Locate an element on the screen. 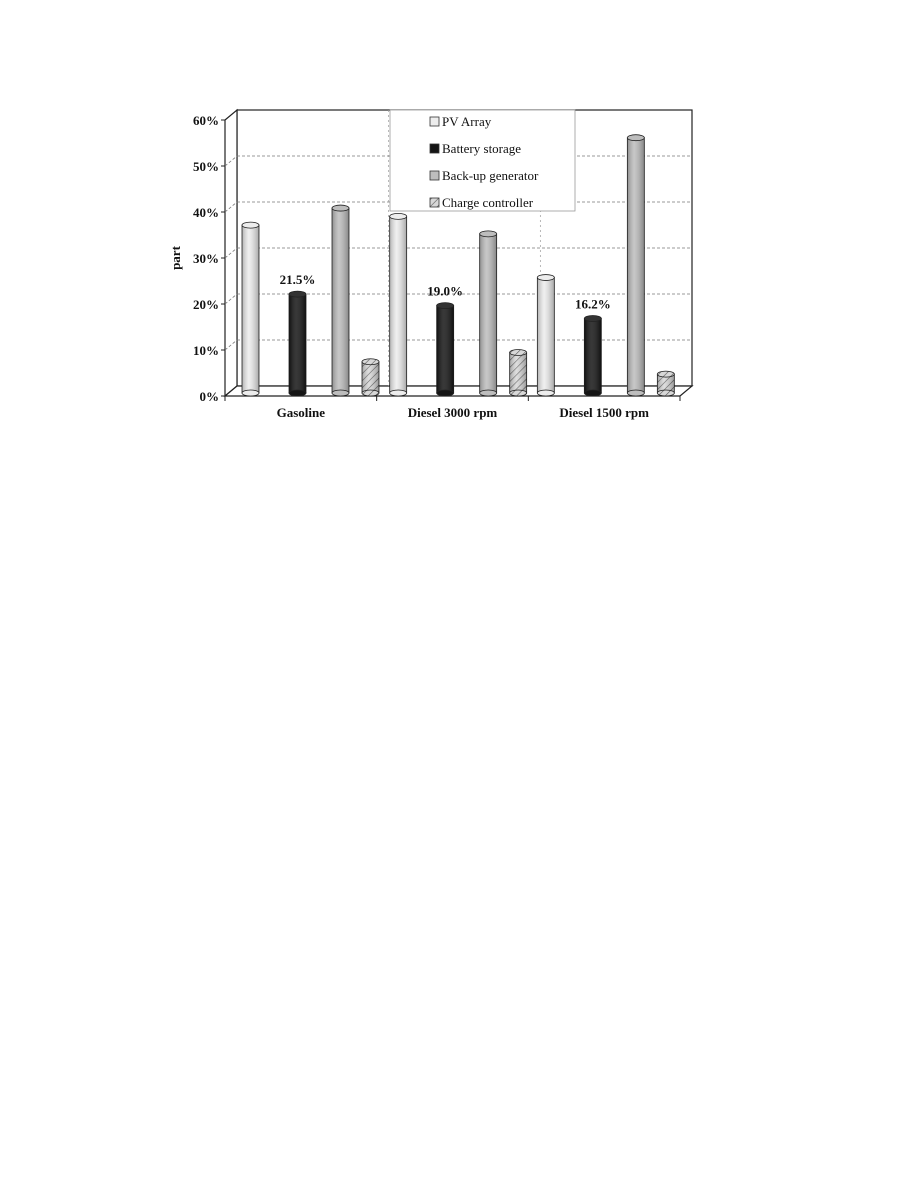 This screenshot has width=918, height=1188. legend-label: Battery storage is located at coordinates (481, 148).